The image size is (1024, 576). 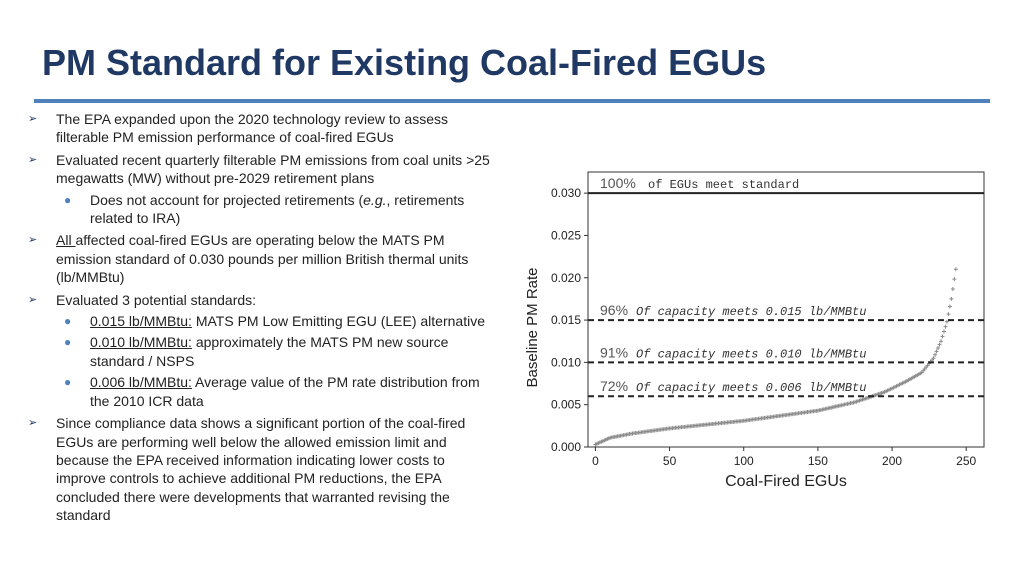 What do you see at coordinates (141, 321) in the screenshot?
I see `option-value: 0.015 lb/MMBtu:` at bounding box center [141, 321].